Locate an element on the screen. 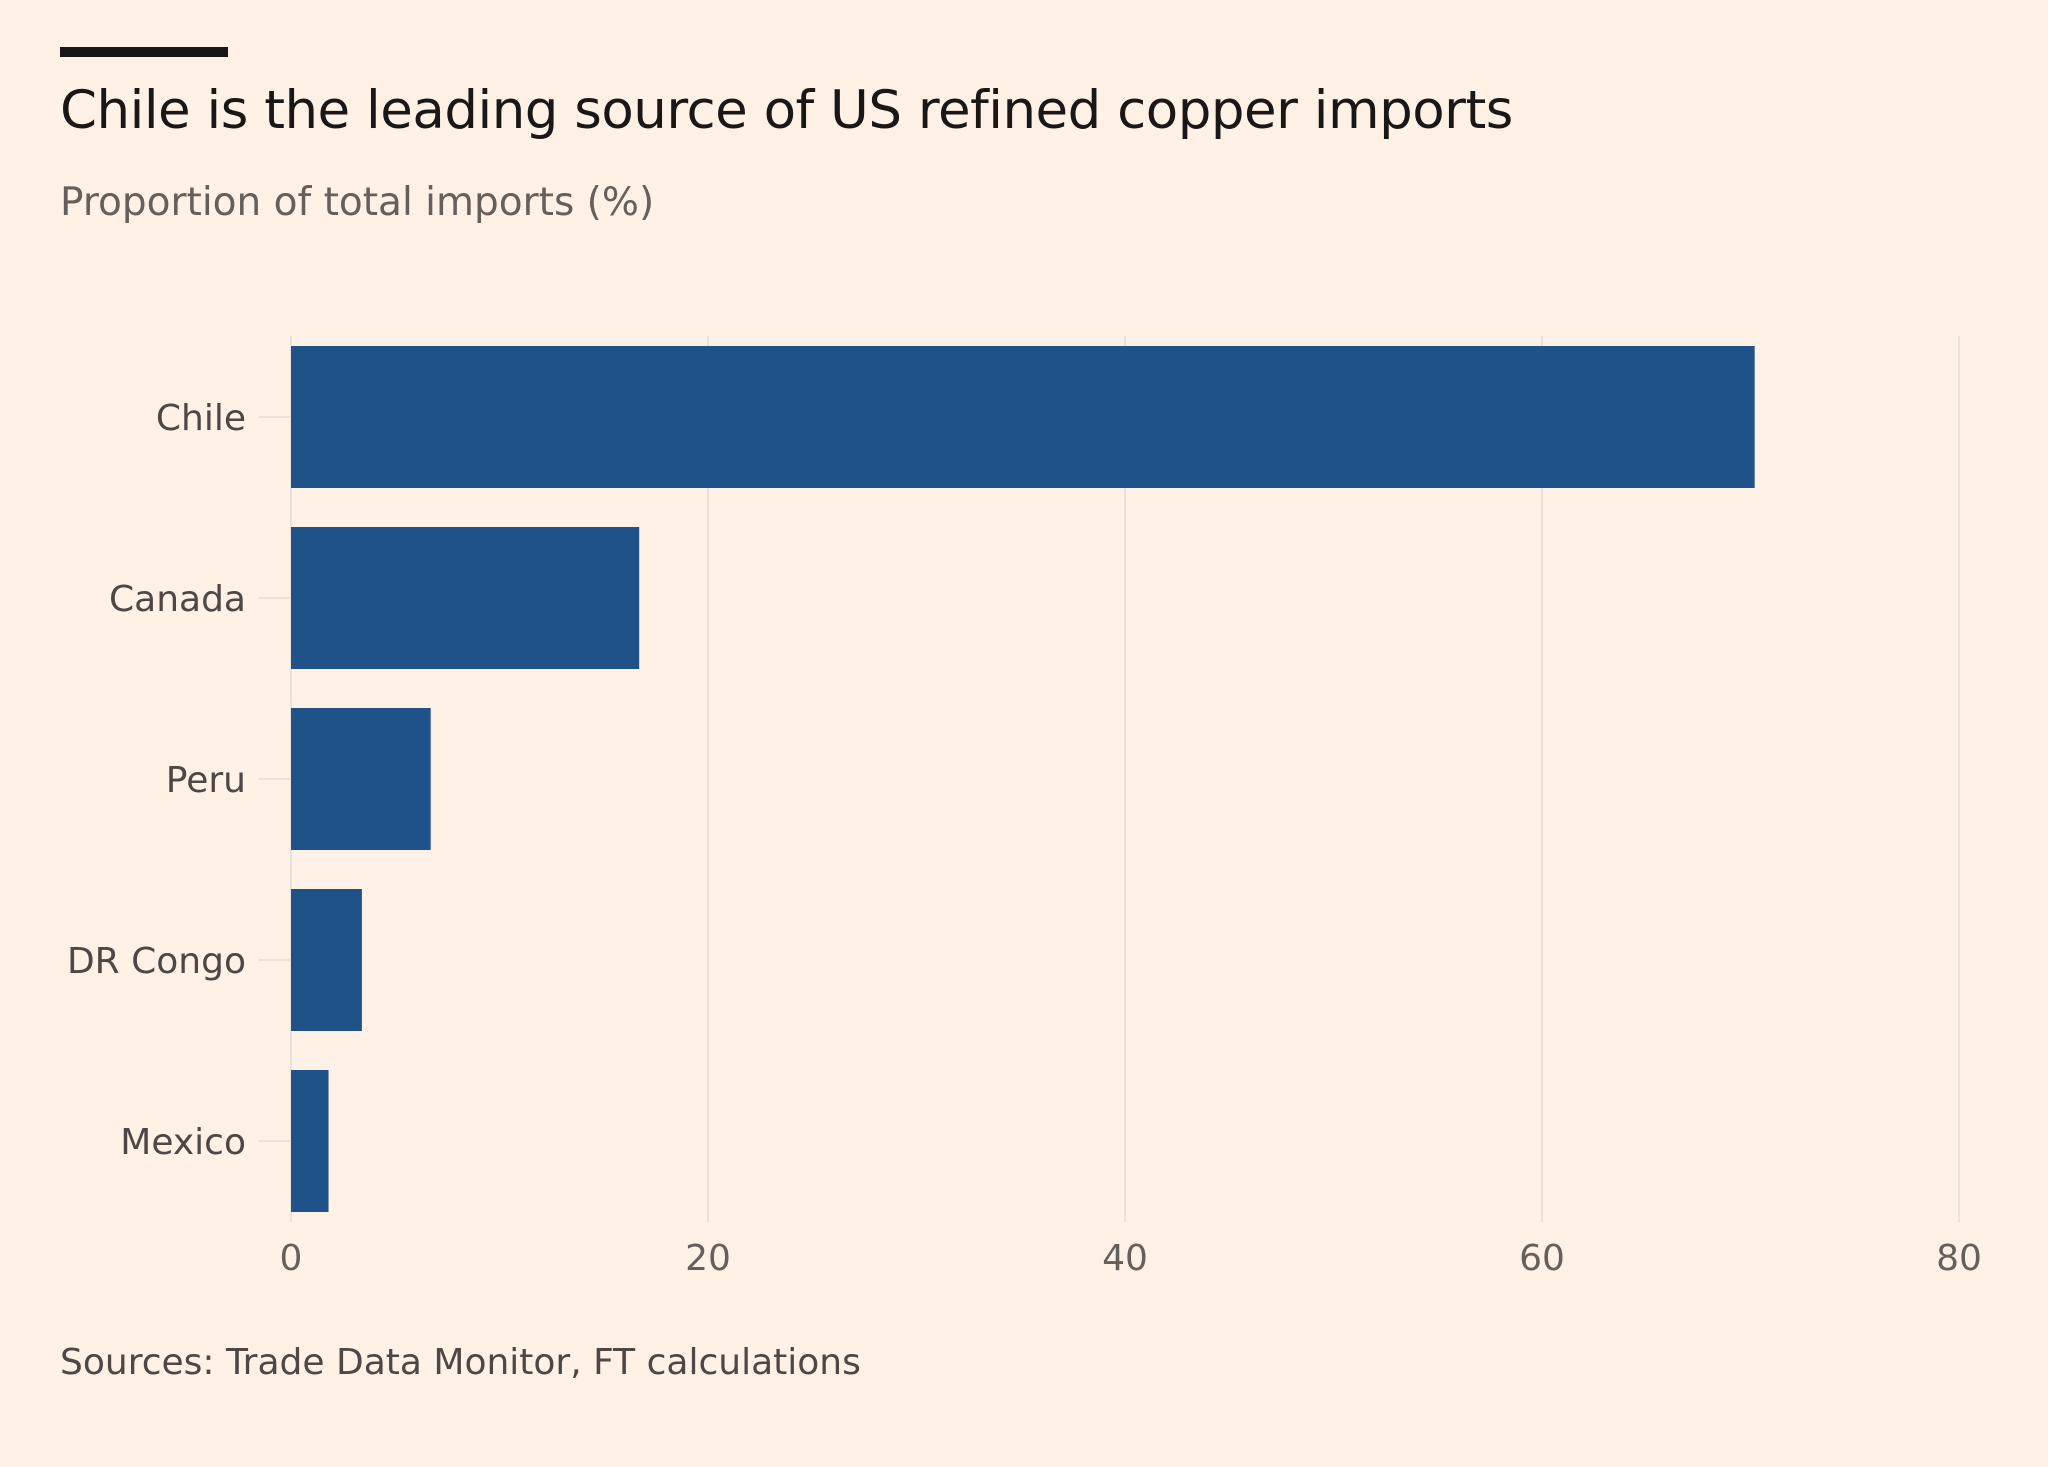 The width and height of the screenshot is (2048, 1467). bar-canada is located at coordinates (465, 598).